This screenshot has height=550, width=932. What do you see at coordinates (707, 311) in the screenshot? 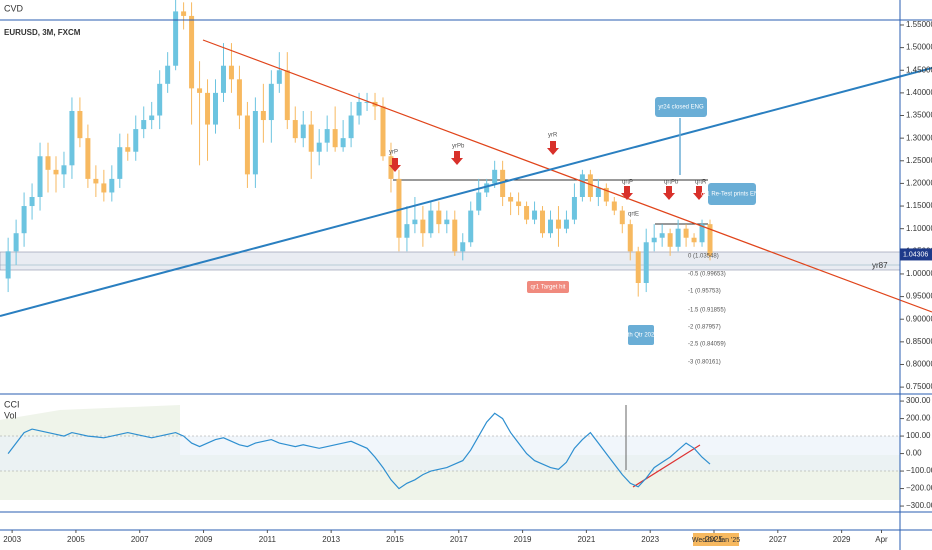
I see `annotation: -1.5 (0.91855)` at bounding box center [707, 311].